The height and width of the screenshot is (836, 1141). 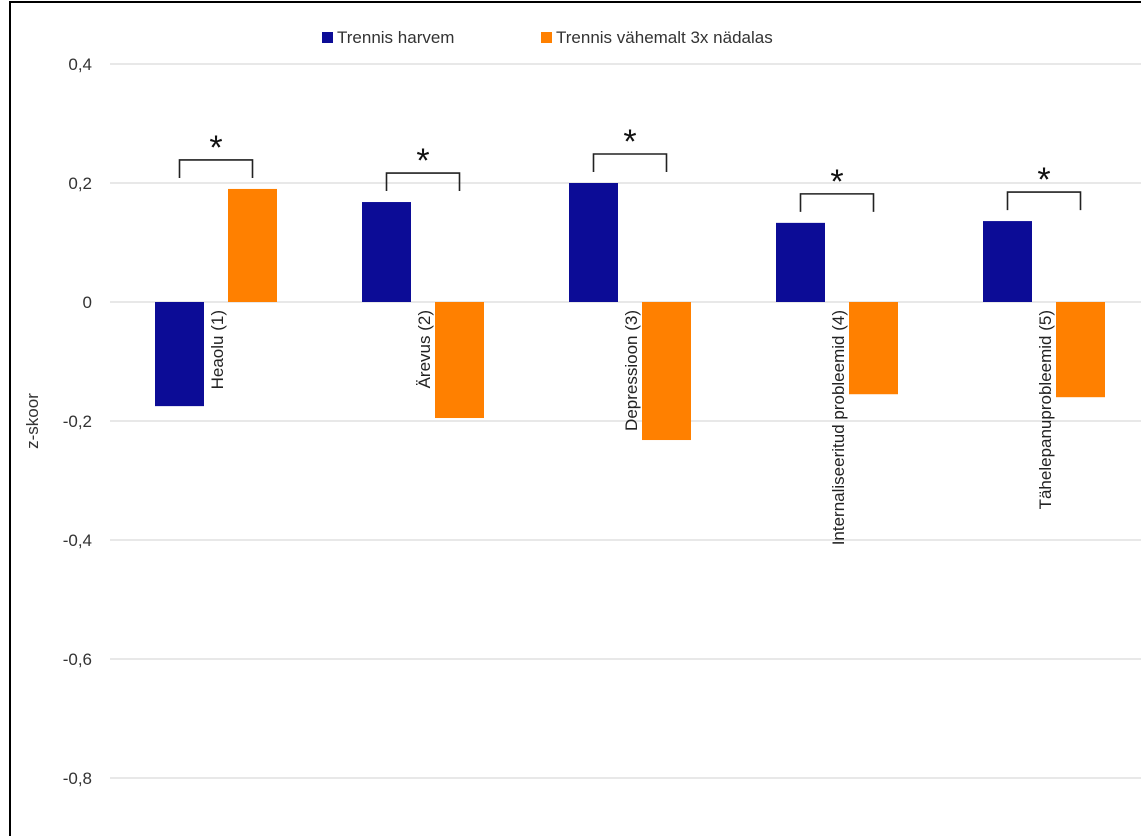 What do you see at coordinates (87, 302) in the screenshot?
I see `y-tick-label: 0` at bounding box center [87, 302].